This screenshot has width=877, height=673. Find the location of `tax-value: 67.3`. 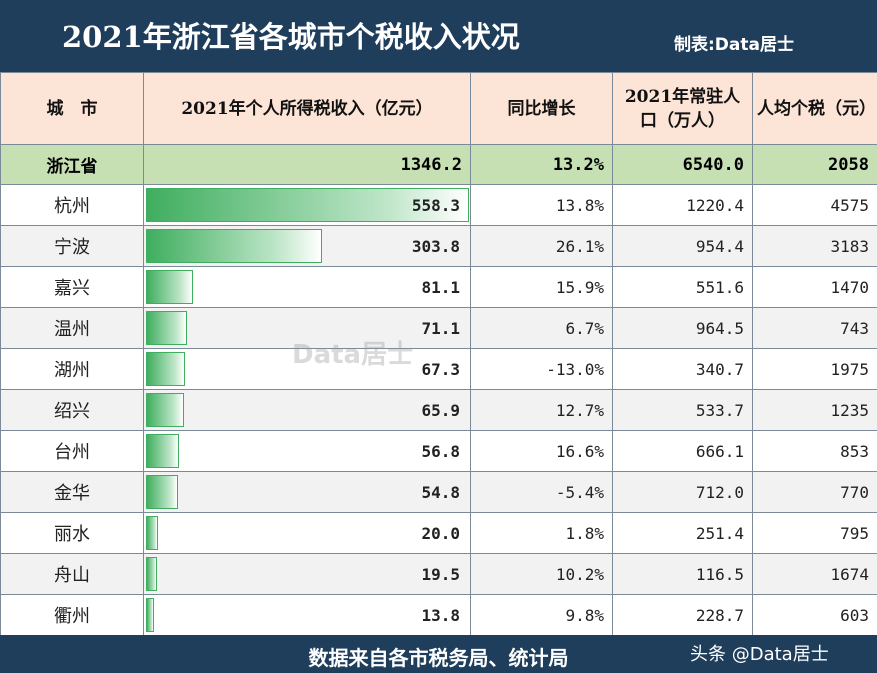

tax-value: 67.3 is located at coordinates (440, 369).